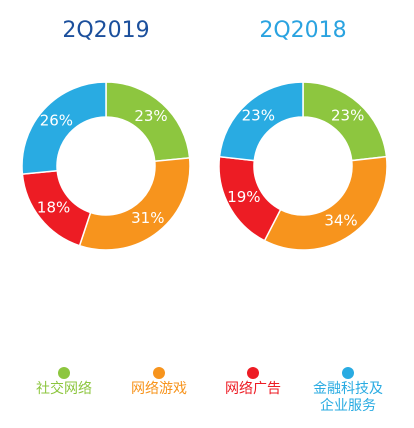  What do you see at coordinates (53, 207) in the screenshot?
I see `slice-value-label: 18%` at bounding box center [53, 207].